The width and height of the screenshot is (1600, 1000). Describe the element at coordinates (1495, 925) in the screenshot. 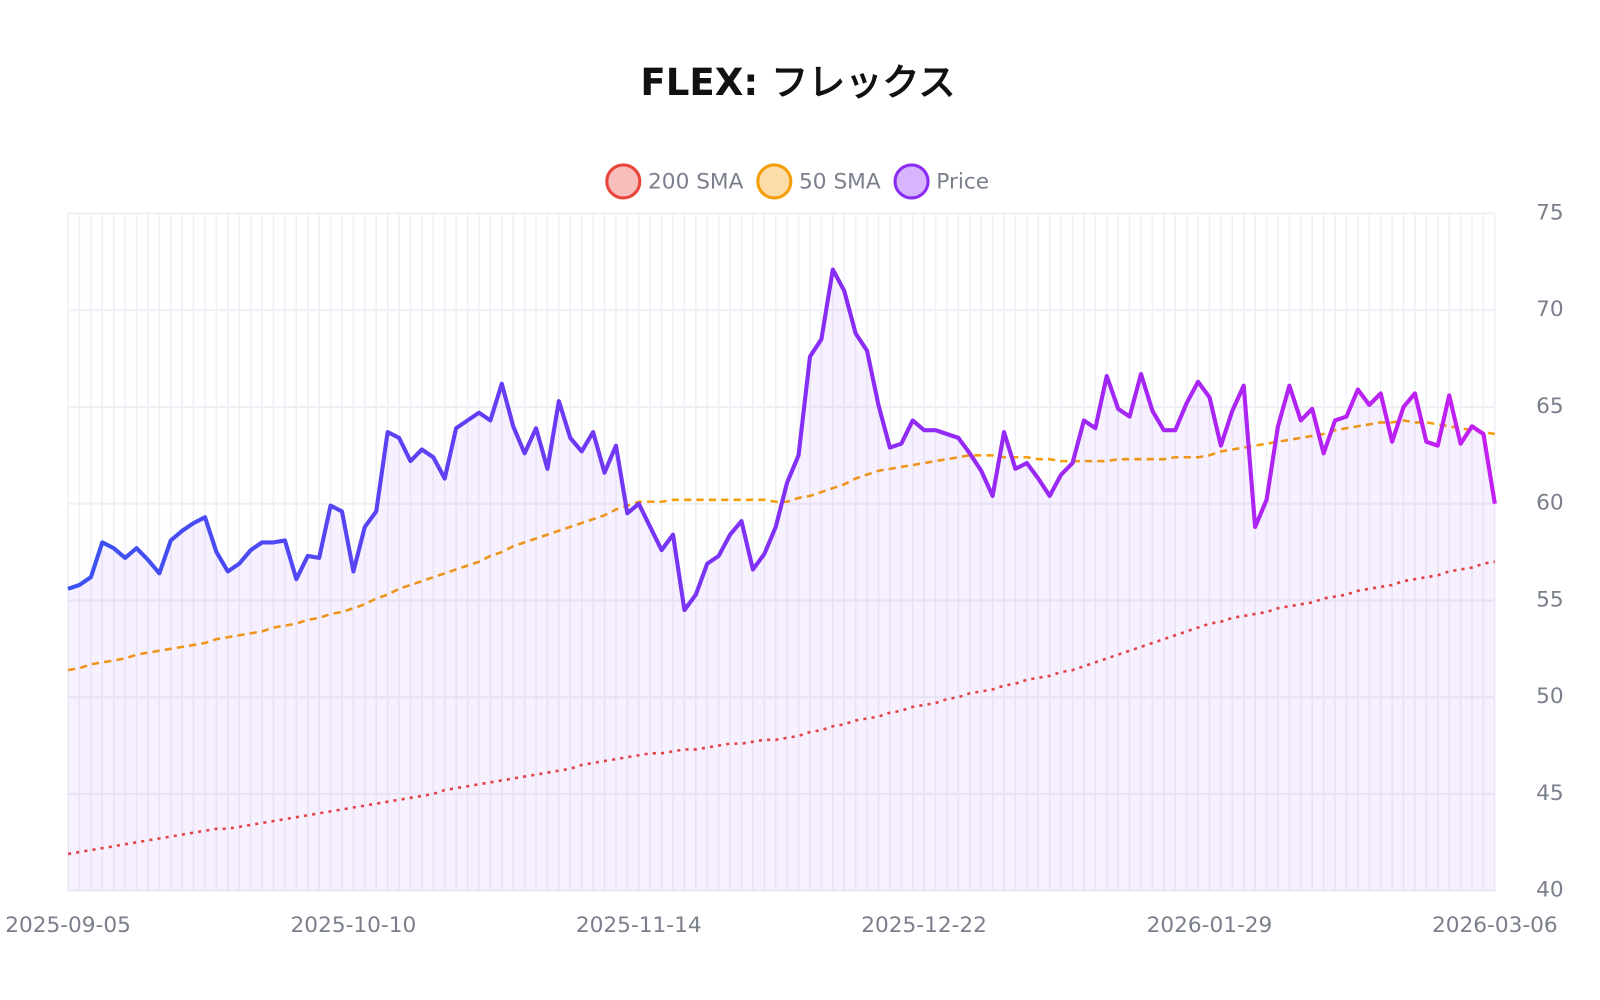

I see `x-tick-label: 2026-03-06` at that location.